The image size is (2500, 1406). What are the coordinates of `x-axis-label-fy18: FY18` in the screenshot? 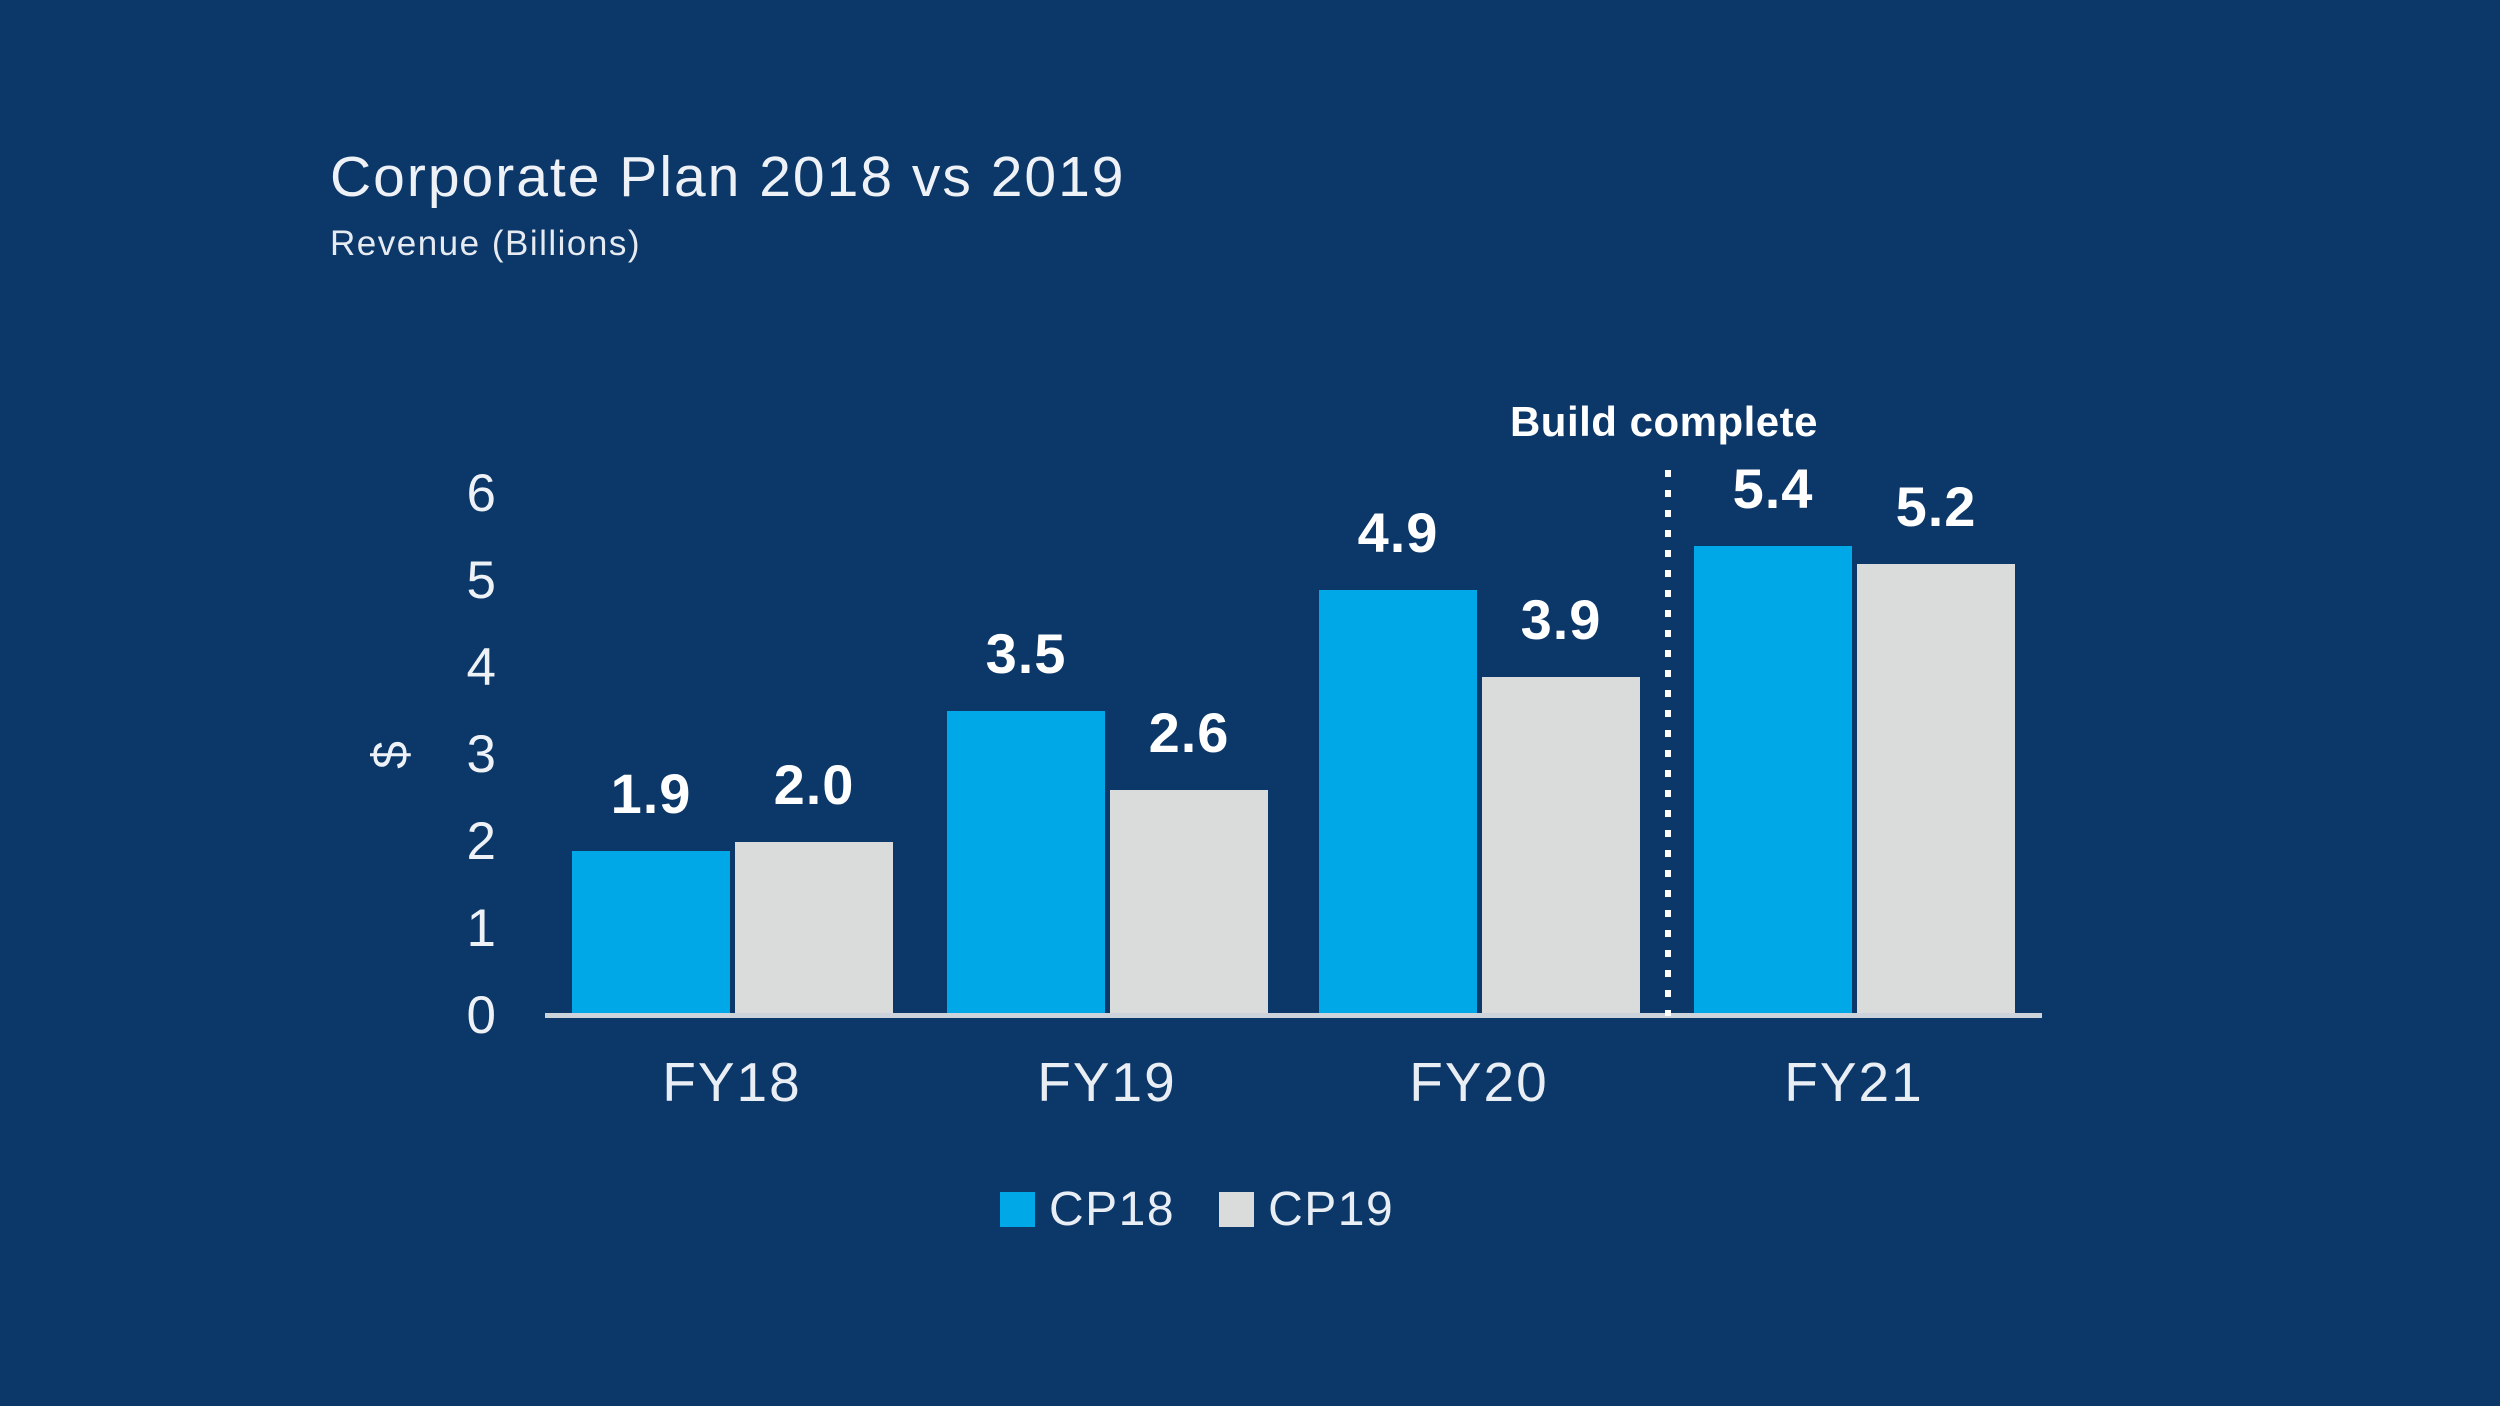 It's located at (732, 1082).